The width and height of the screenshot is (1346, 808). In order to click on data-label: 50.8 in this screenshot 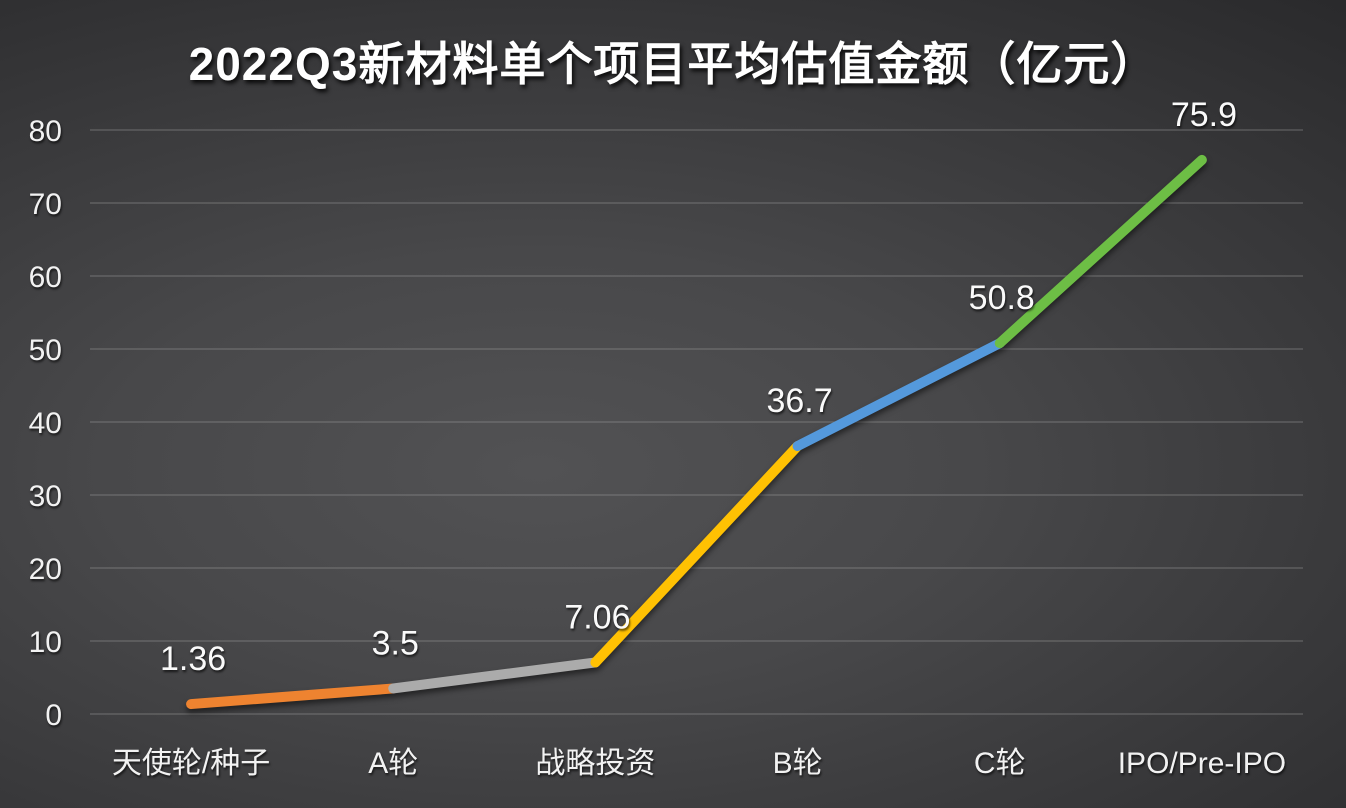, I will do `click(1002, 298)`.